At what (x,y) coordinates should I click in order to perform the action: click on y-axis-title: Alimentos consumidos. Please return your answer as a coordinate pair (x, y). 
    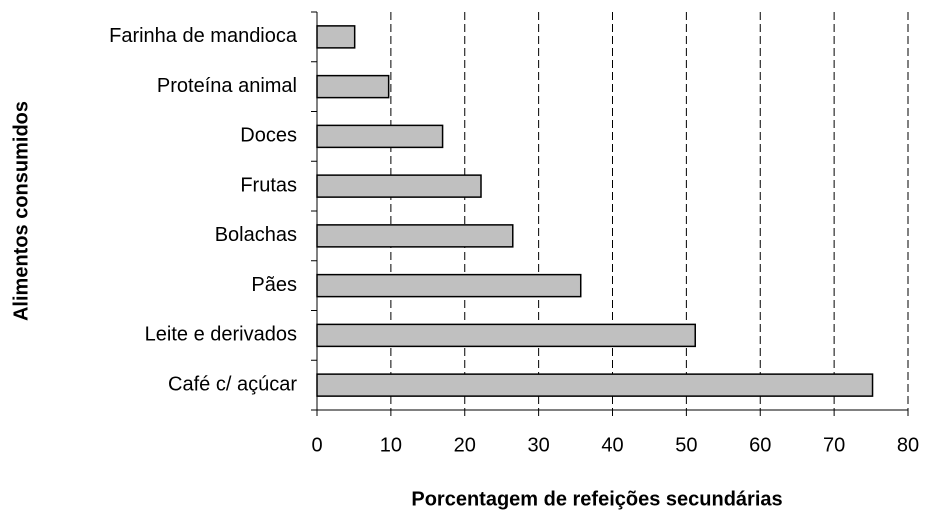
    Looking at the image, I should click on (21, 211).